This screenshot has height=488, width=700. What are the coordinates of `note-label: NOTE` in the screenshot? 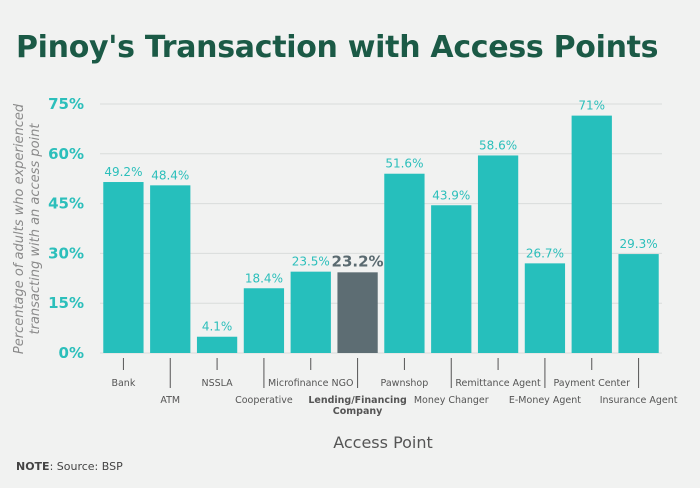 It's located at (33, 466).